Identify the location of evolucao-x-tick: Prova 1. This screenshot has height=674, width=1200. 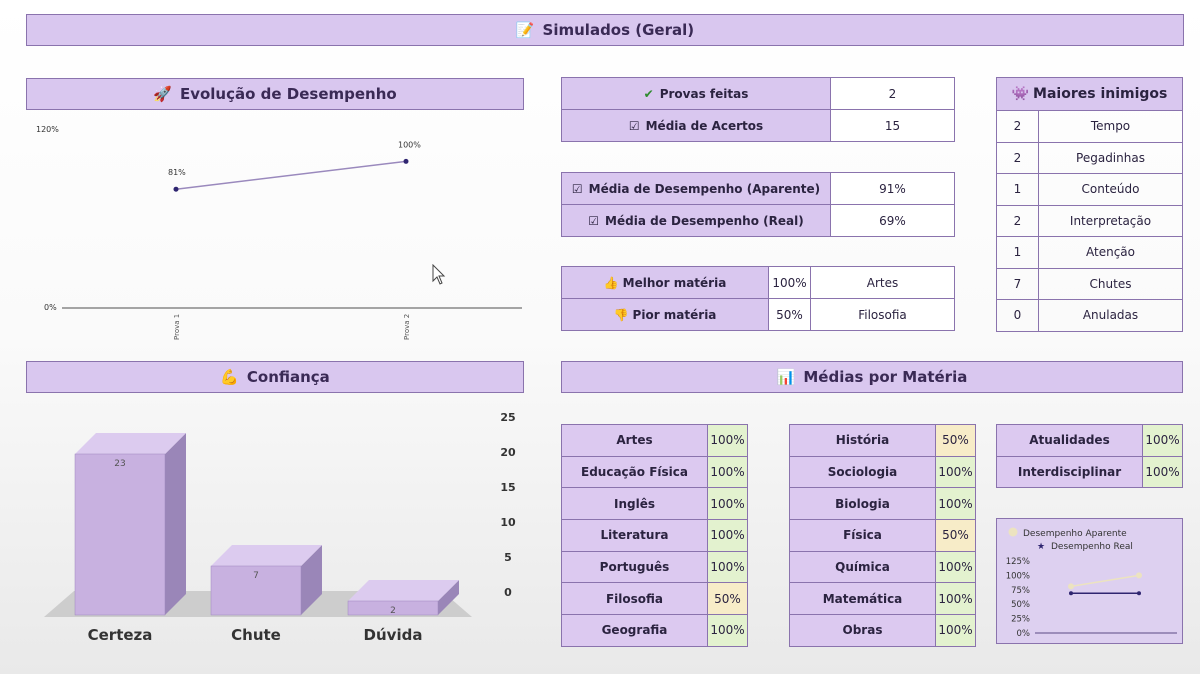
(177, 327).